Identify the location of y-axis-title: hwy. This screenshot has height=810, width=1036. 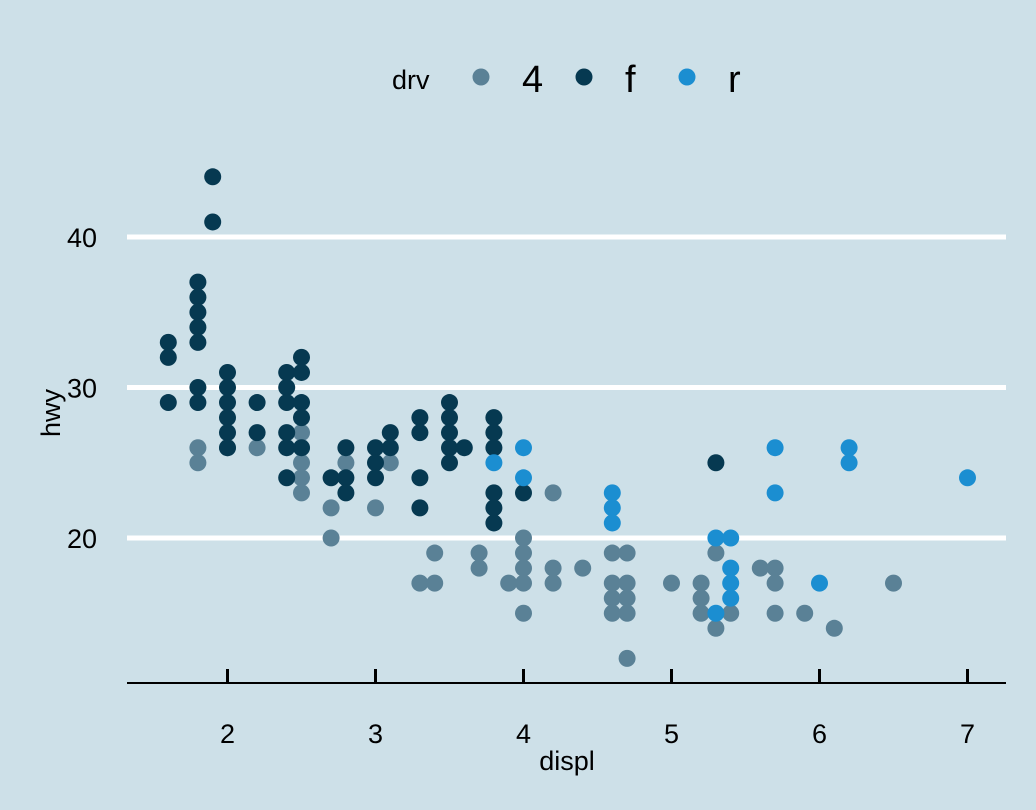
(51, 412).